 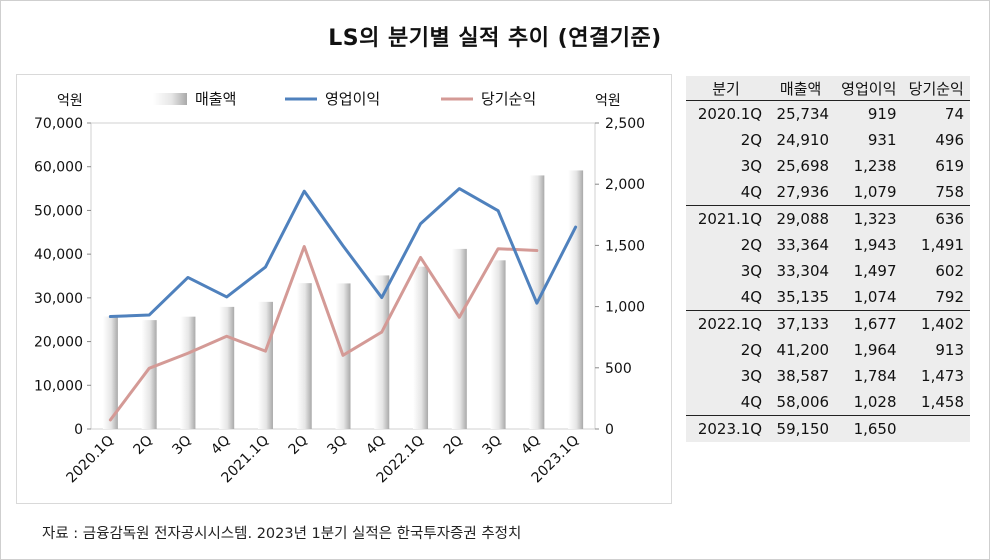 I want to click on table-row: 2020.1Q 25,734 919 74, so click(x=828, y=113).